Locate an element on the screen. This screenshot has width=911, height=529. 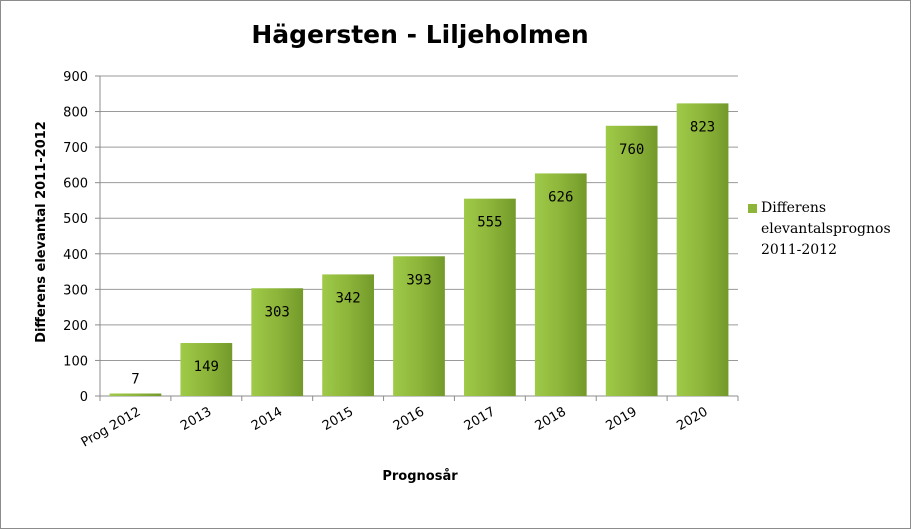
y-tick-label: 0 is located at coordinates (84, 397).